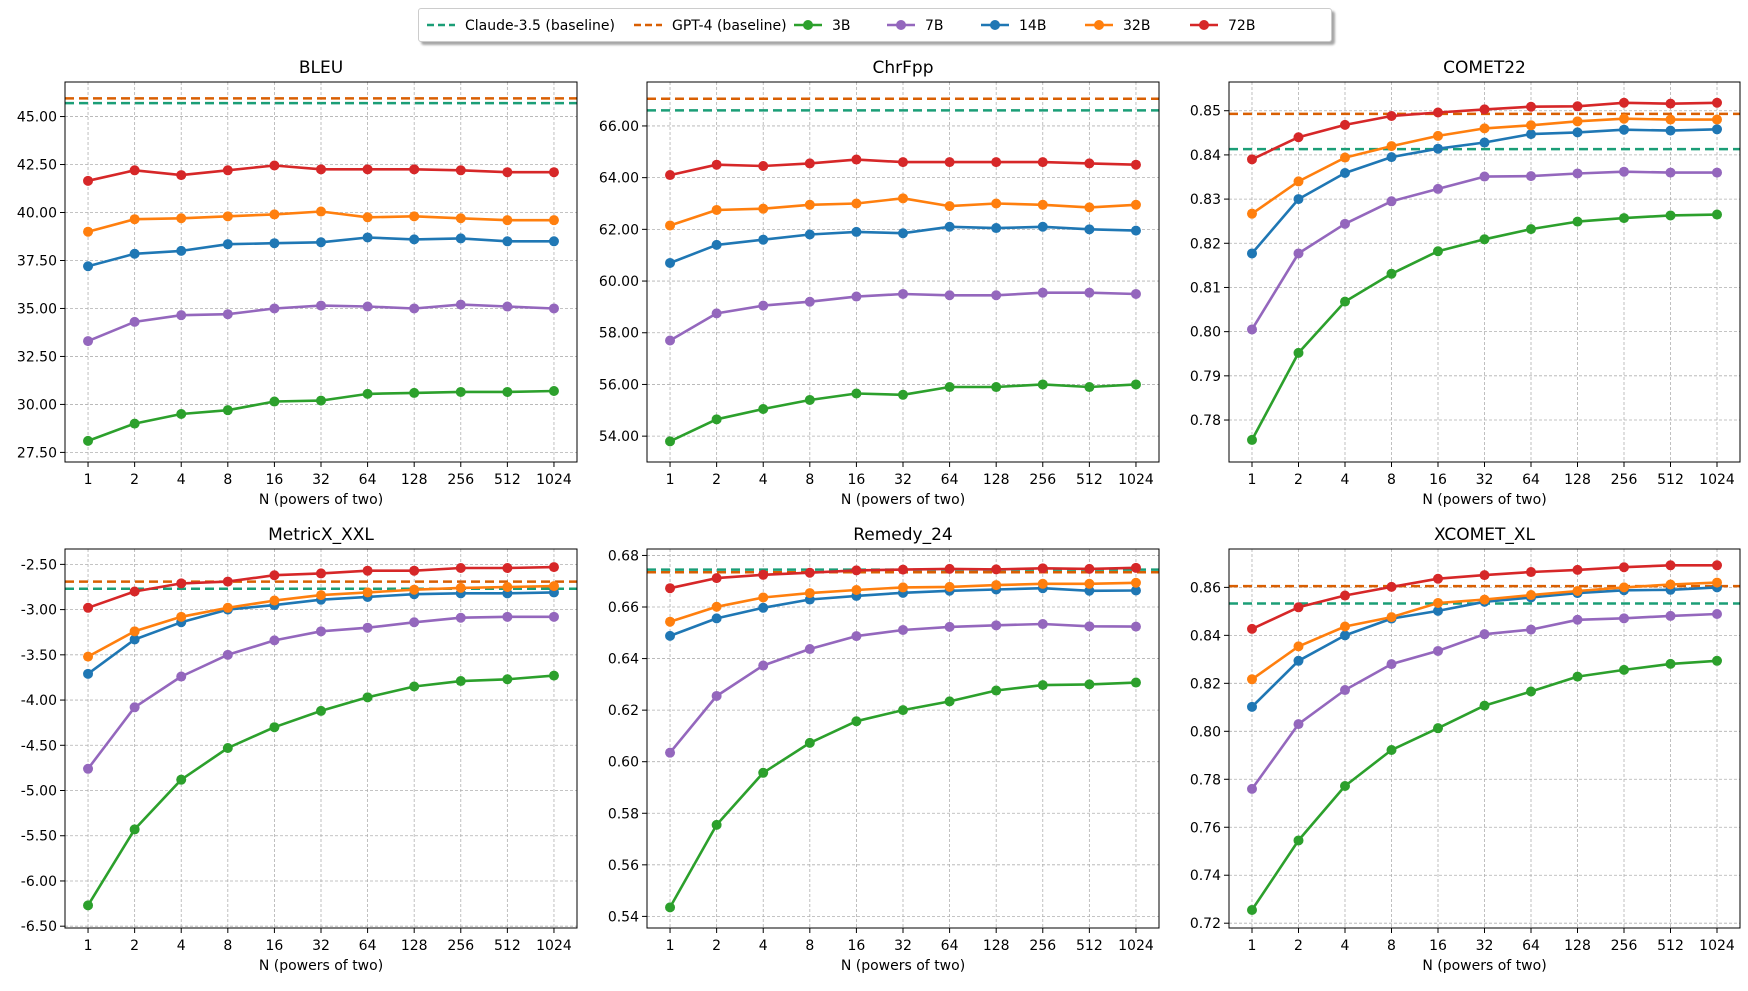 This screenshot has width=1748, height=991. I want to click on y-tick-label: 27.50, so click(37, 453).